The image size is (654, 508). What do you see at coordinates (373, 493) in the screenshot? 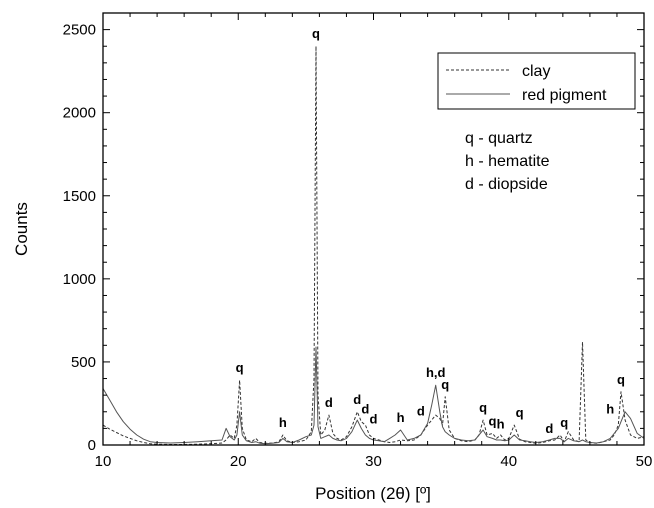
I see `x-axis-title: Position (2θ) [º]` at bounding box center [373, 493].